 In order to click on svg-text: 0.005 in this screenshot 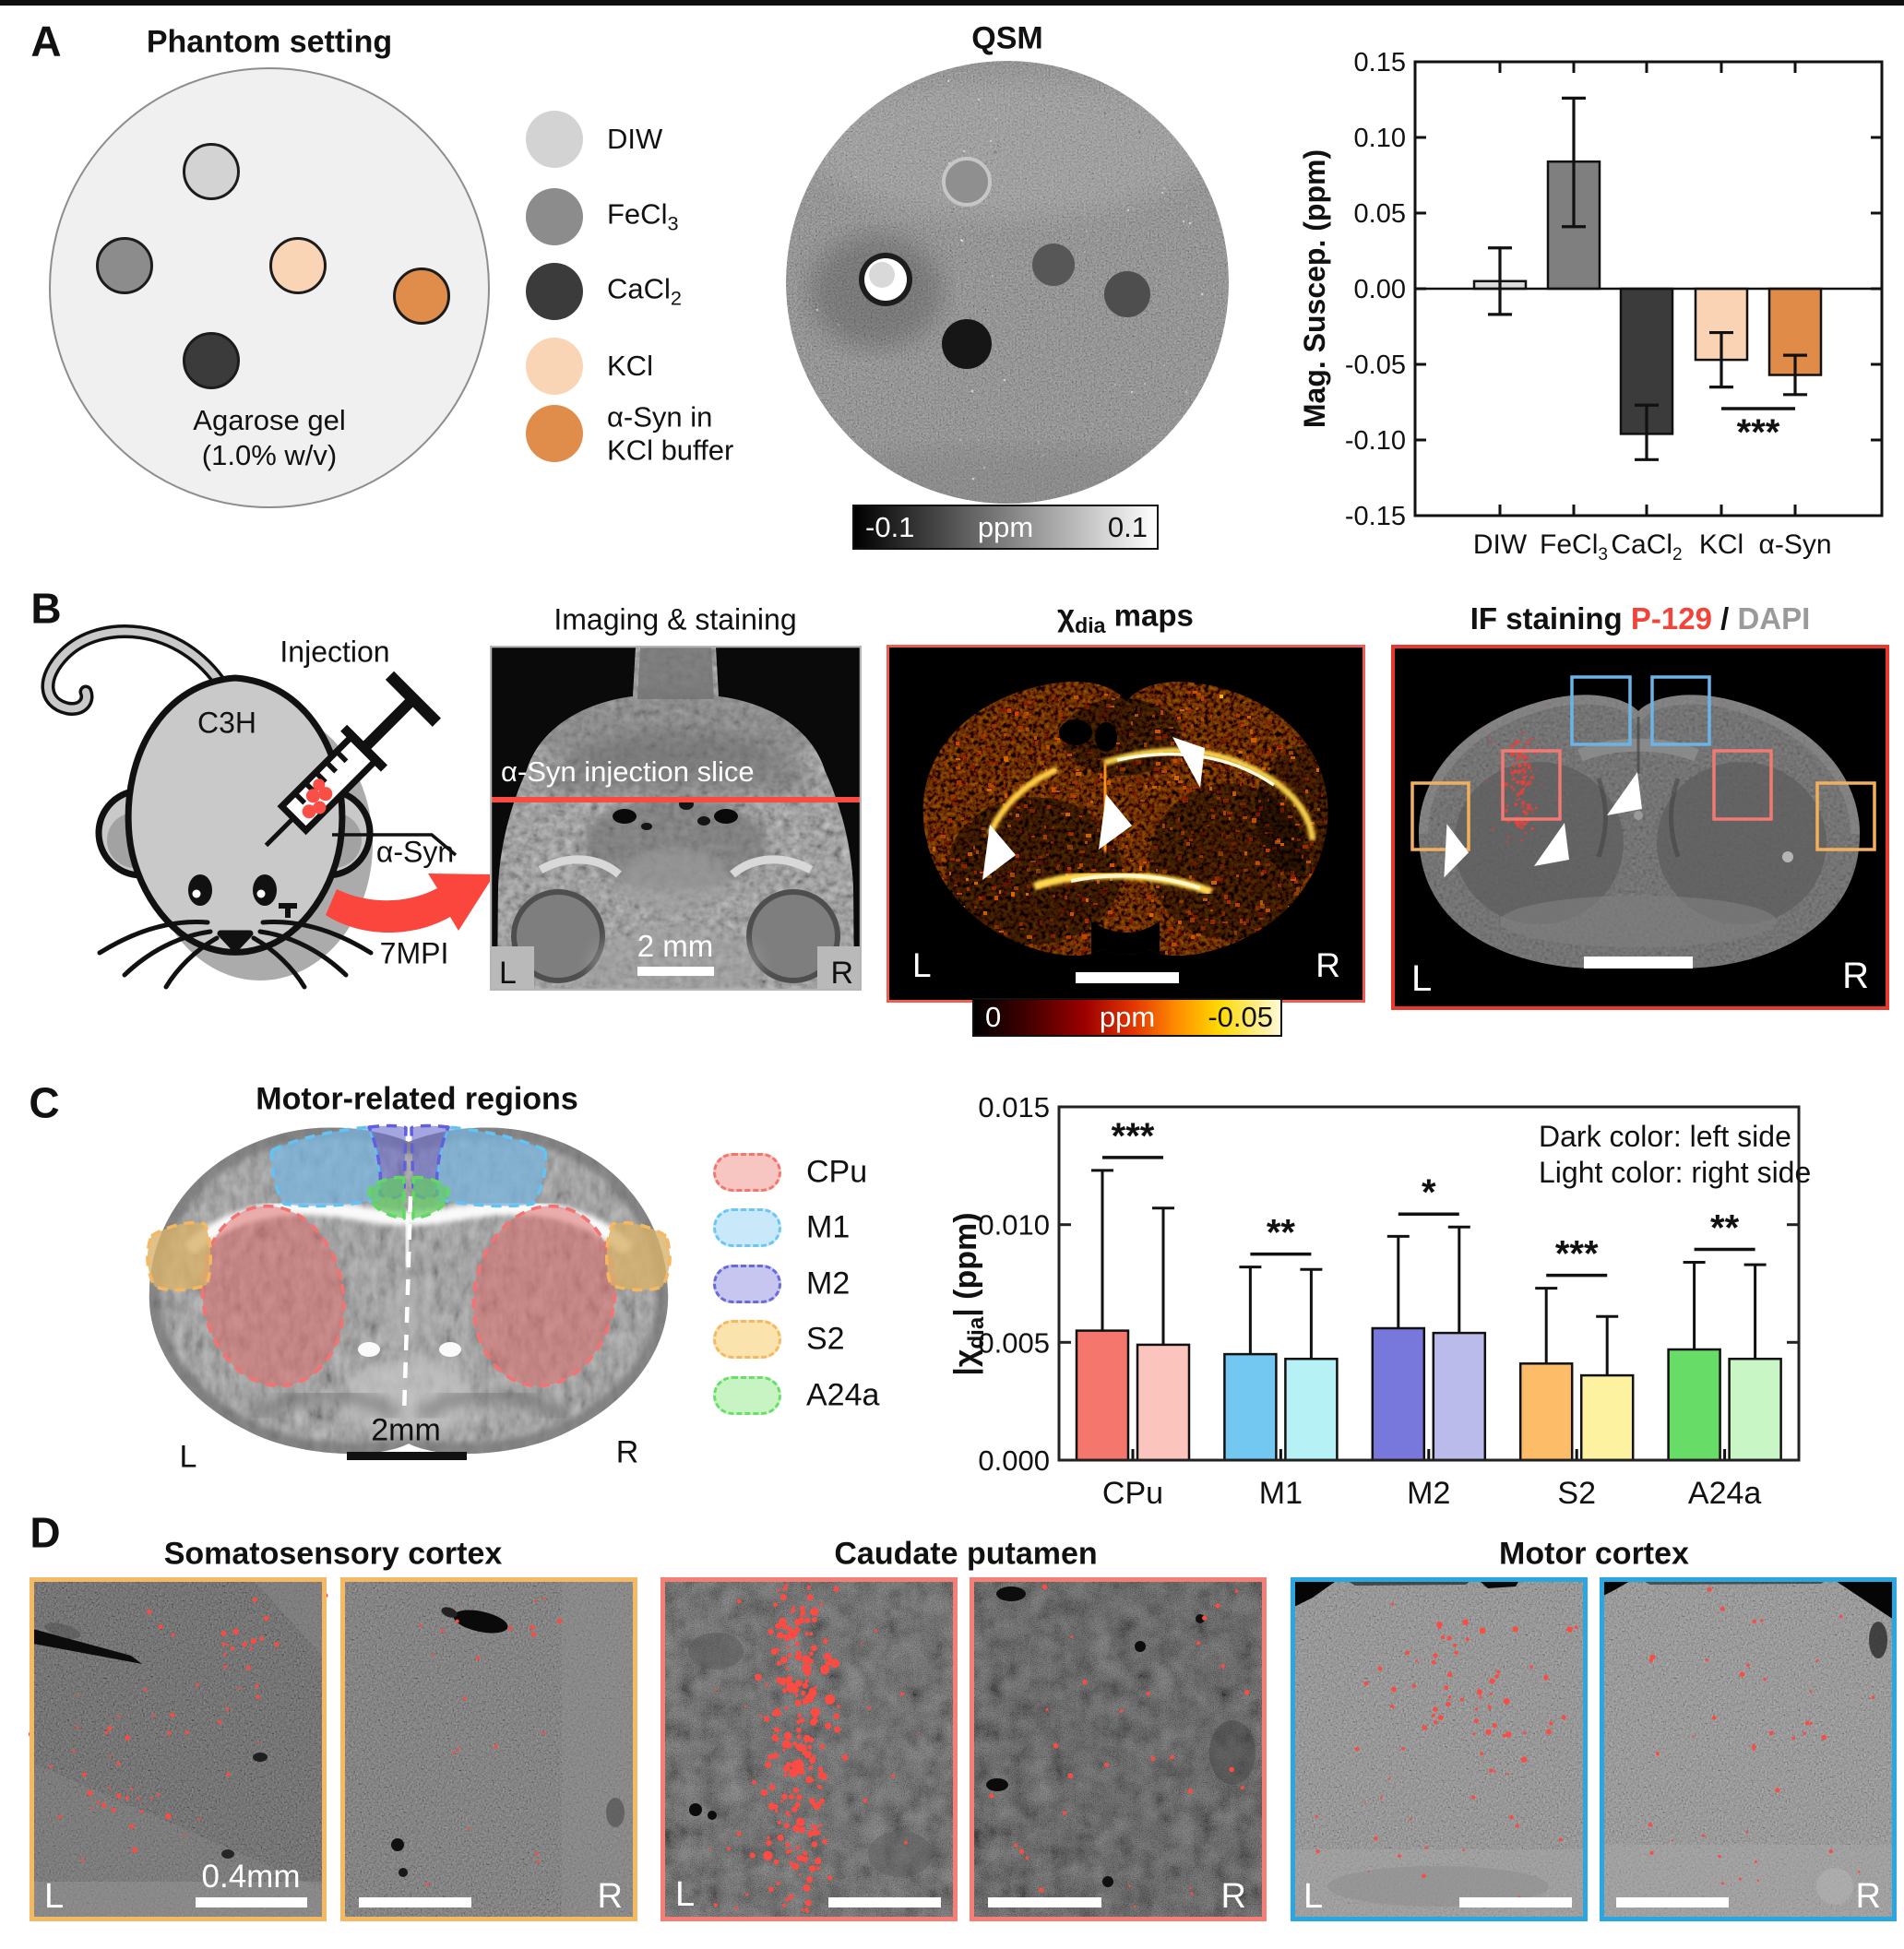, I will do `click(1014, 1343)`.